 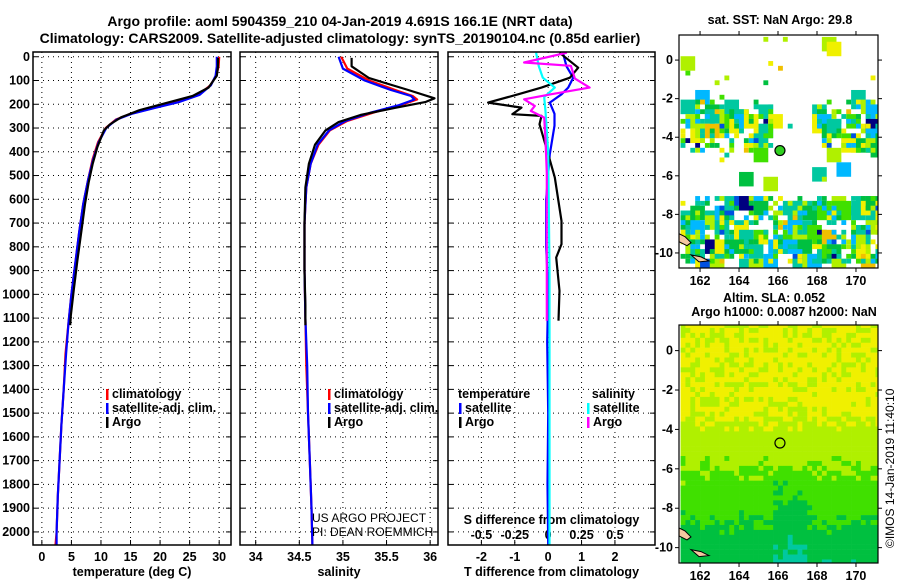 What do you see at coordinates (778, 444) in the screenshot?
I see `map-field` at bounding box center [778, 444].